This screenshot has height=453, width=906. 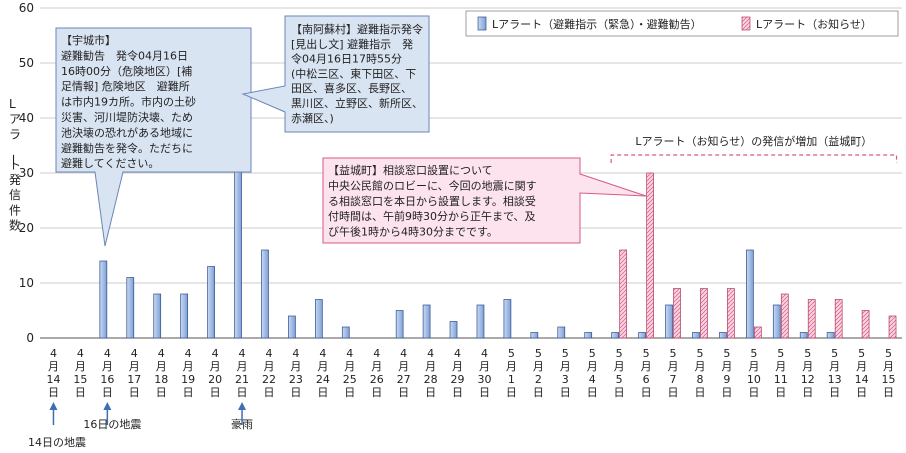 I want to click on x-tick-label: 4 月 23 日, so click(x=296, y=373).